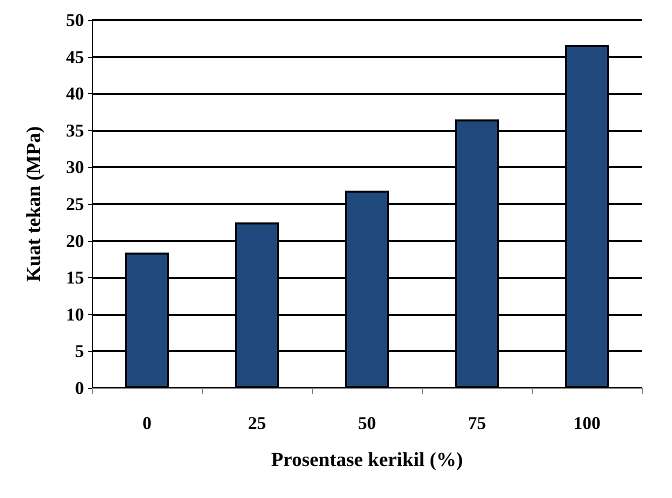  Describe the element at coordinates (79, 388) in the screenshot. I see `y-tick-label: 0` at that location.